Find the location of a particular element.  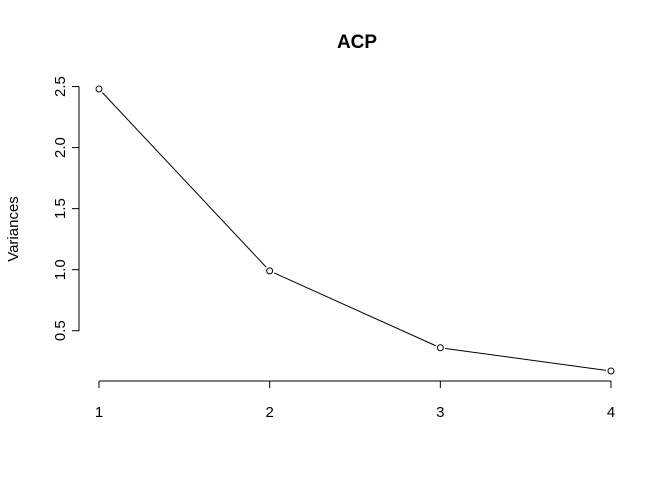

x-tick-label: 3 is located at coordinates (440, 412).